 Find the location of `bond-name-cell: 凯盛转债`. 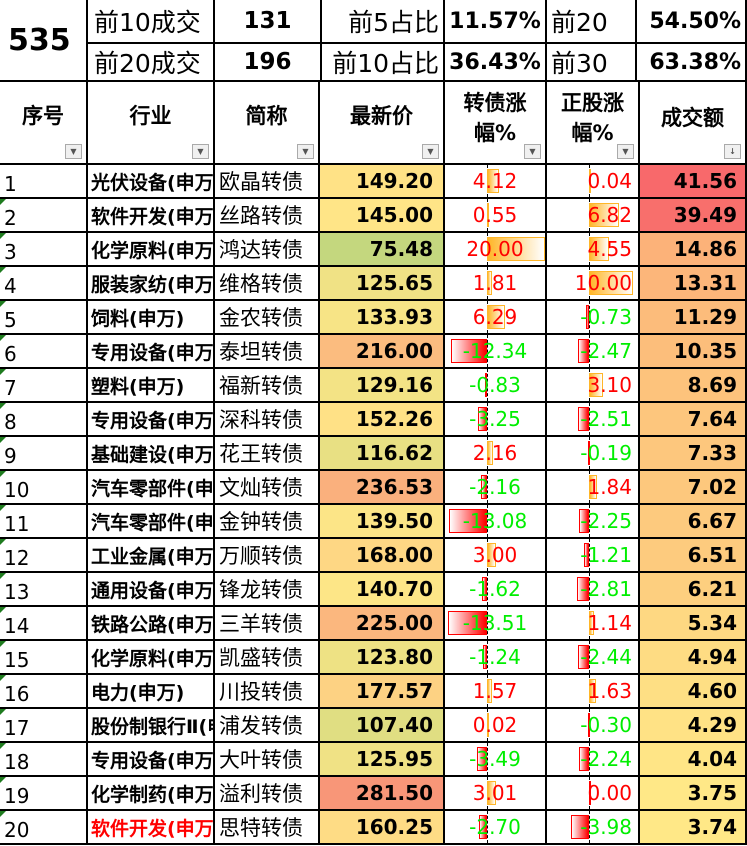

bond-name-cell: 凯盛转债 is located at coordinates (267, 658).